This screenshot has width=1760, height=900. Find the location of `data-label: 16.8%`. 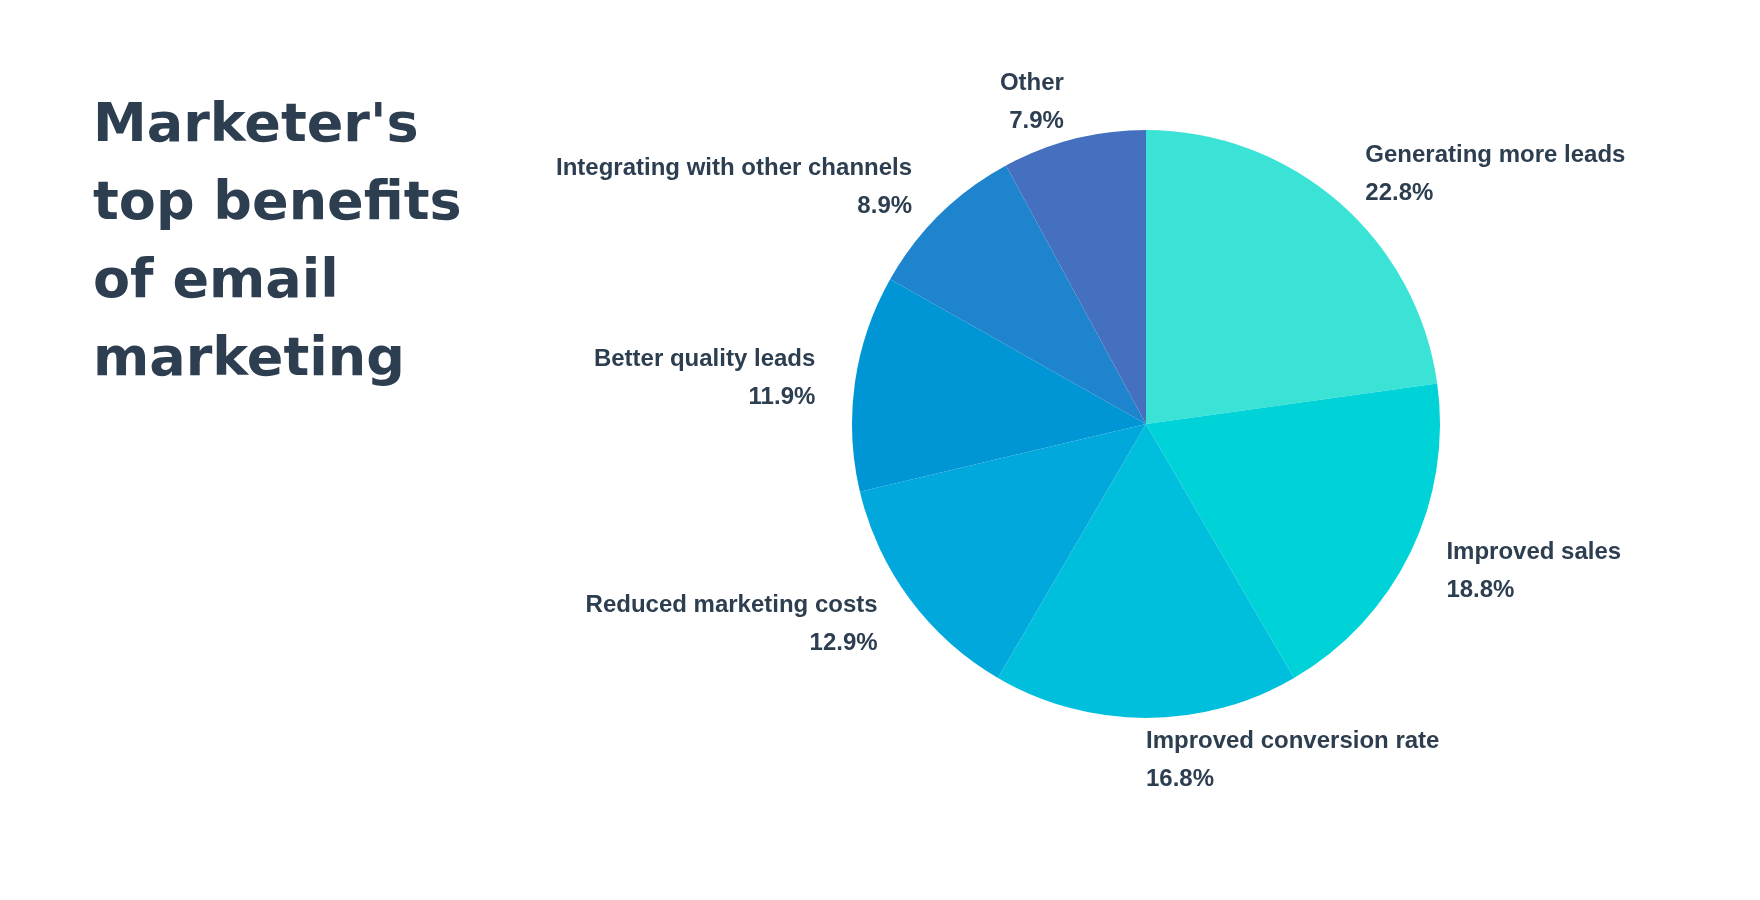

data-label: 16.8% is located at coordinates (1180, 777).